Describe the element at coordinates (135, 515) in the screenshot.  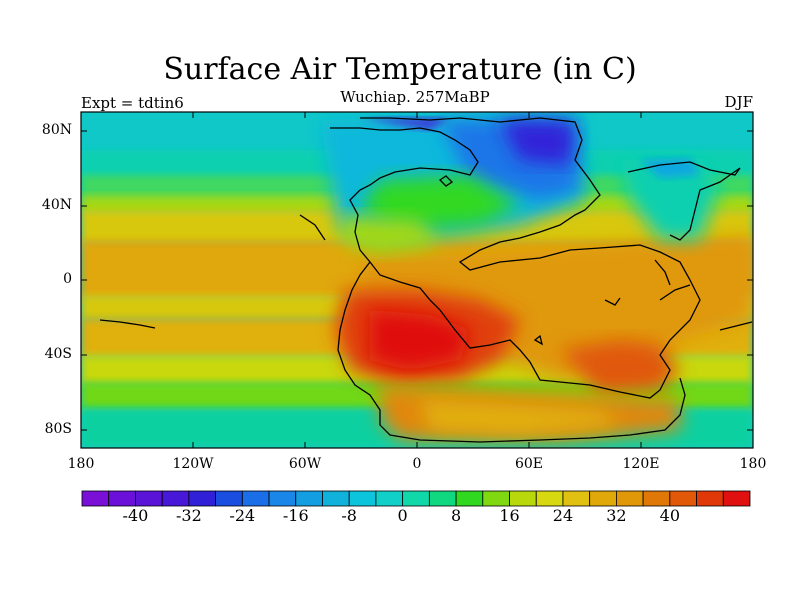
I see `colorbar-tick-label: -40` at that location.